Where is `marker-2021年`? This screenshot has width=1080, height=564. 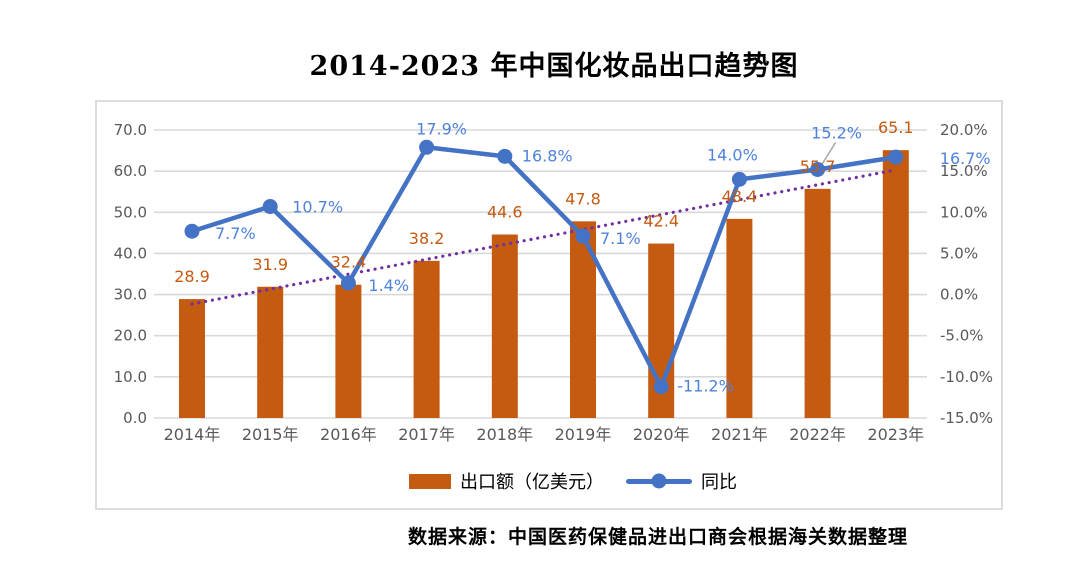 marker-2021年 is located at coordinates (739, 179).